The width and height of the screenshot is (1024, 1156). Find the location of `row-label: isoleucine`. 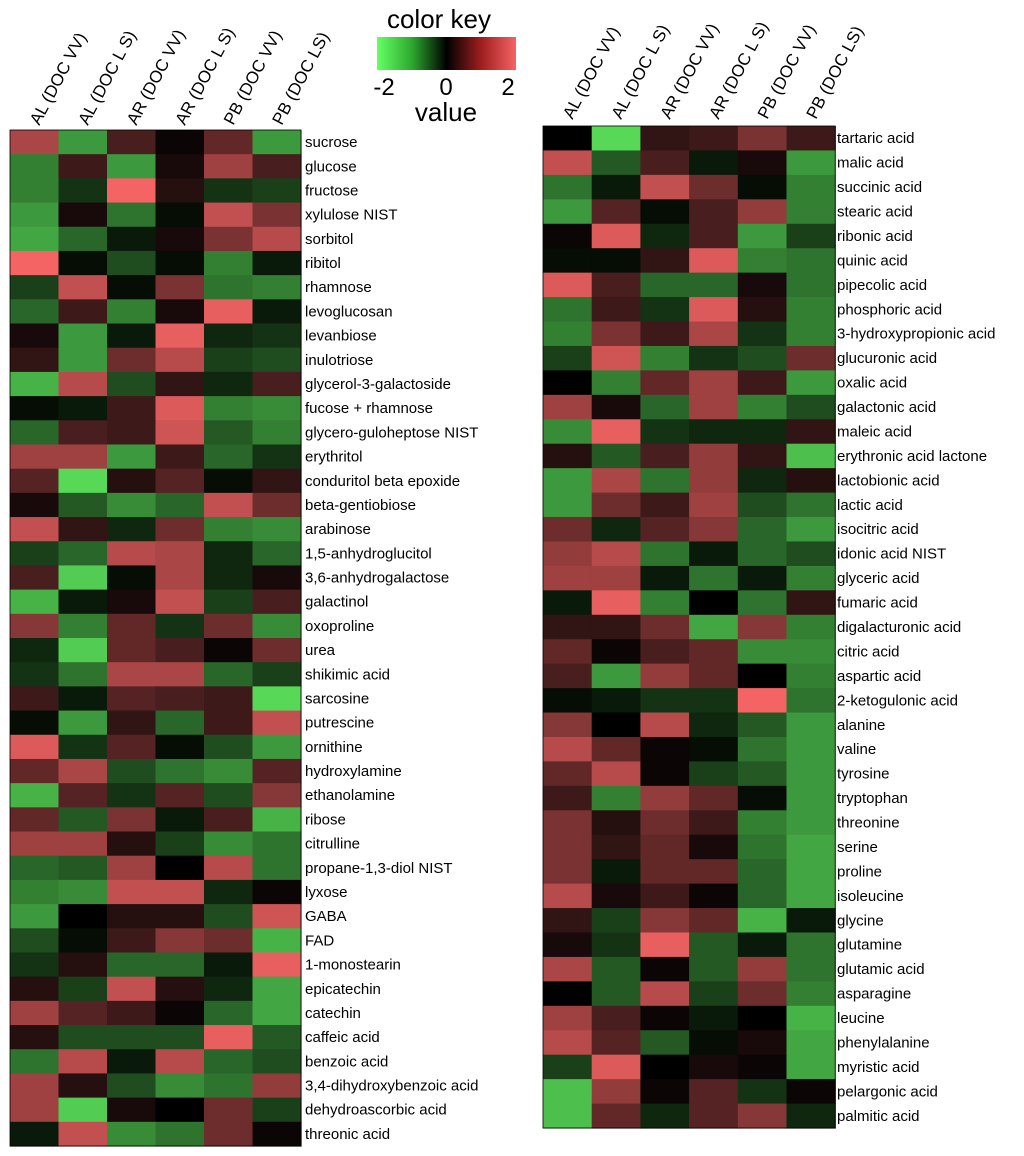

row-label: isoleucine is located at coordinates (870, 896).